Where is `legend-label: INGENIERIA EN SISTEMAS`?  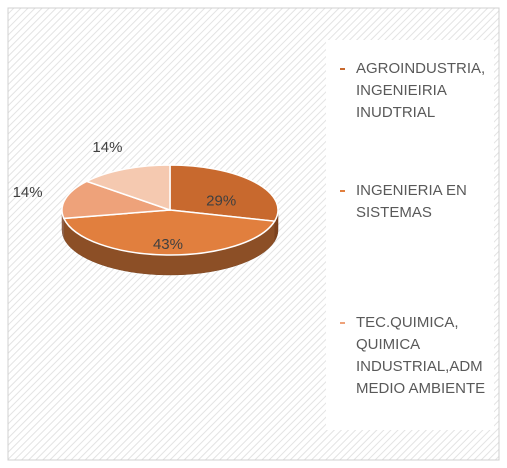
legend-label: INGENIERIA EN SISTEMAS is located at coordinates (411, 201).